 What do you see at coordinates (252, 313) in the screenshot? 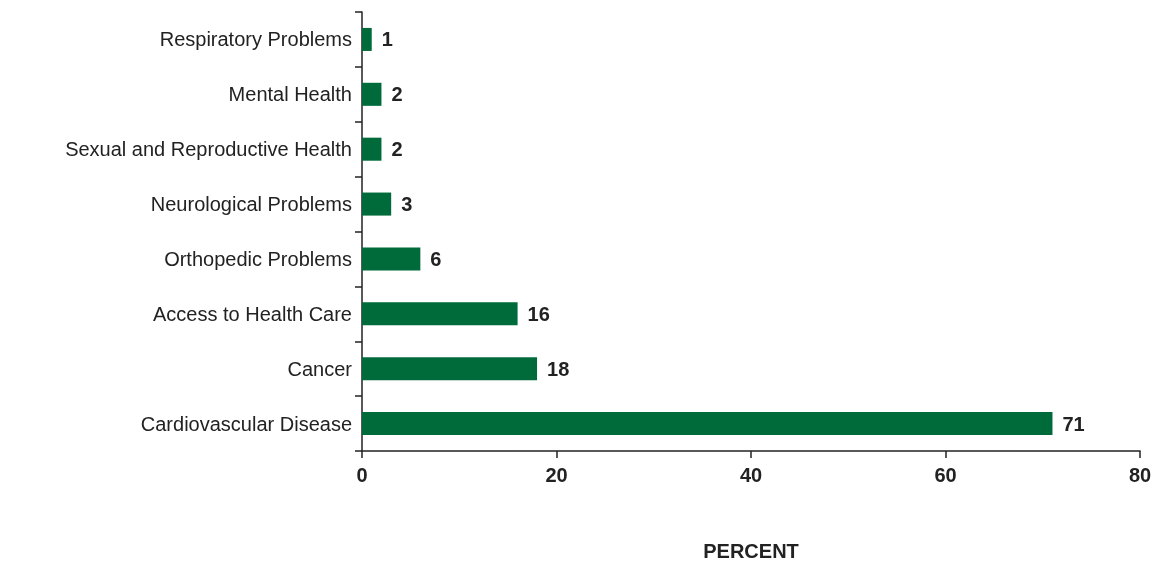
I see `y-tick-label: Access to Health Care` at bounding box center [252, 313].